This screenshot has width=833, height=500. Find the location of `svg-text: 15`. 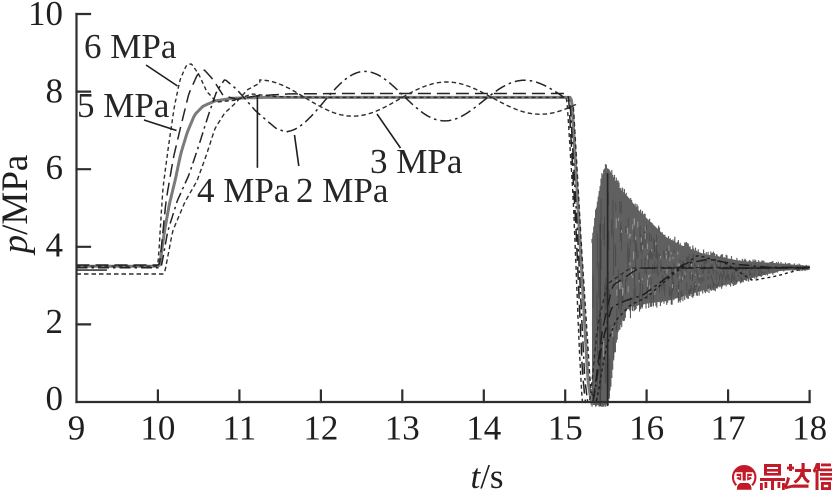

svg-text: 15 is located at coordinates (565, 428).